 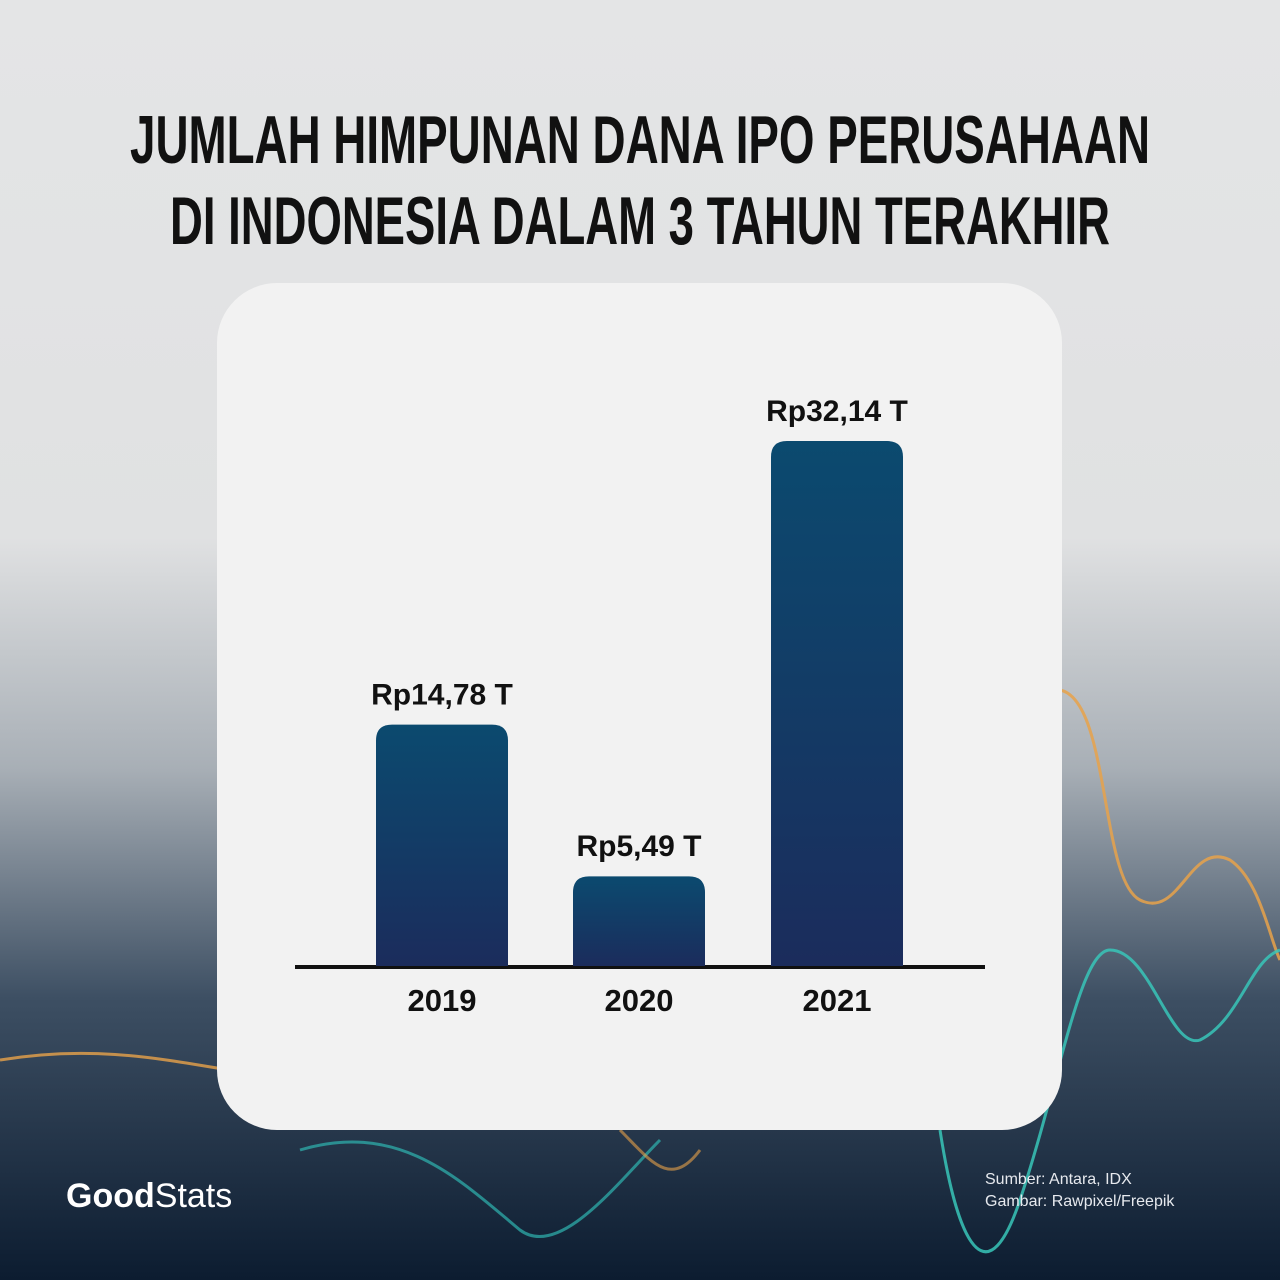 I want to click on logo: GoodStats, so click(x=149, y=1196).